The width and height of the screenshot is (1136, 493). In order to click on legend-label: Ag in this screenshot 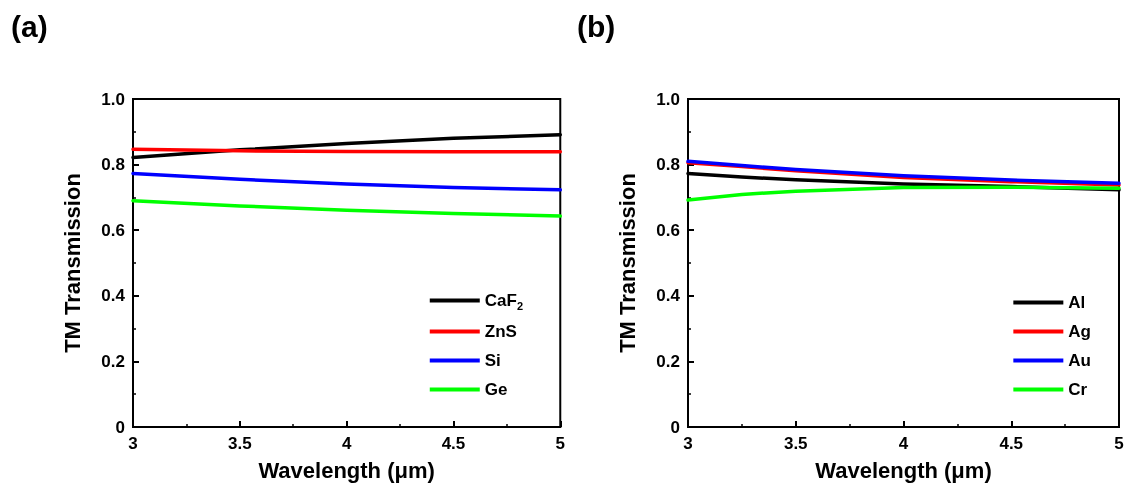, I will do `click(1080, 331)`.